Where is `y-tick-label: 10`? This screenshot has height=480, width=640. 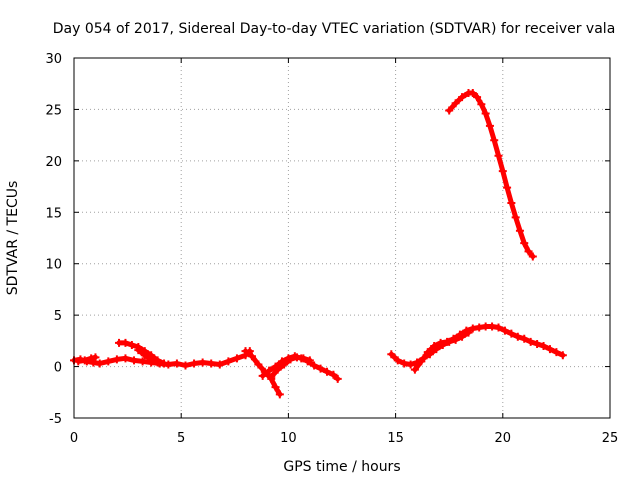 y-tick-label: 10 is located at coordinates (53, 265).